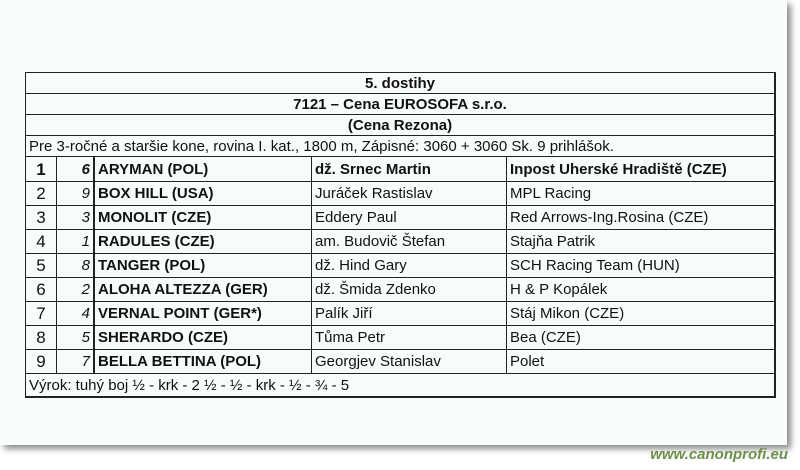 Image resolution: width=800 pixels, height=470 pixels. I want to click on cell-place: 9, so click(41, 361).